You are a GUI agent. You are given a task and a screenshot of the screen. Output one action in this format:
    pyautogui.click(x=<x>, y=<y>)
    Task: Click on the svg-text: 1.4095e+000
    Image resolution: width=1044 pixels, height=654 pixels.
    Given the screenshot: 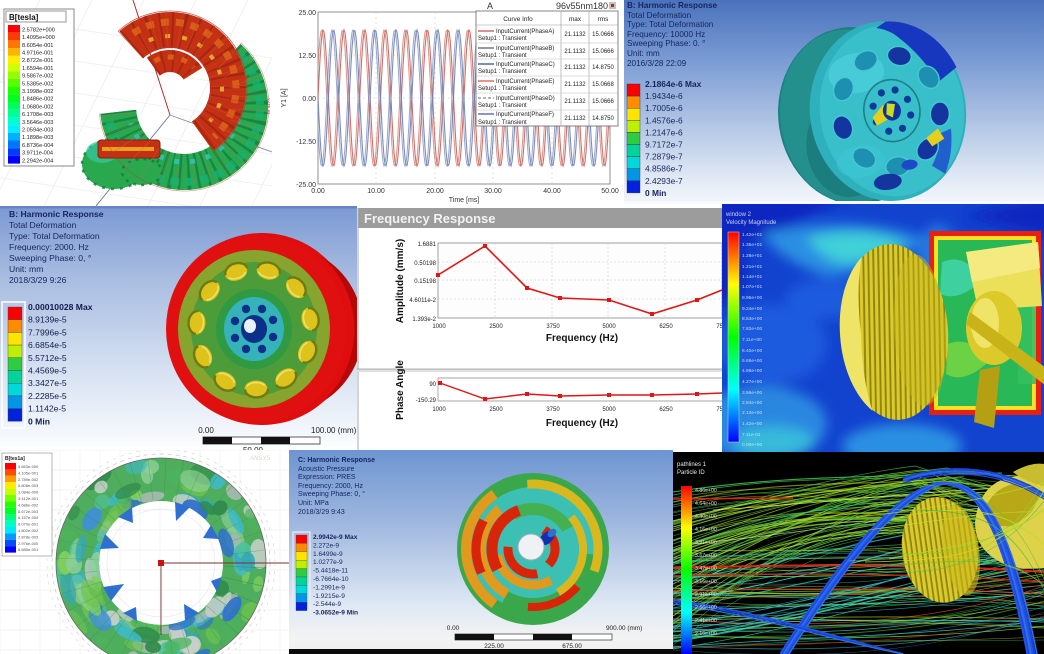 What is the action you would take?
    pyautogui.click(x=38, y=38)
    